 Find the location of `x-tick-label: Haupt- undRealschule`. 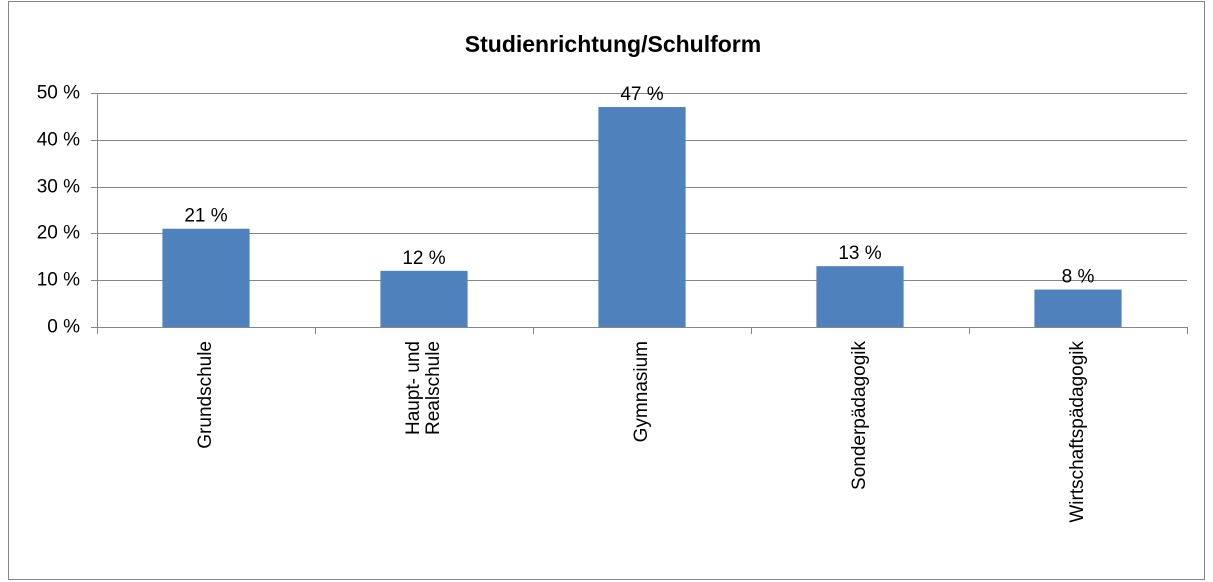

x-tick-label: Haupt- undRealschule is located at coordinates (423, 388).